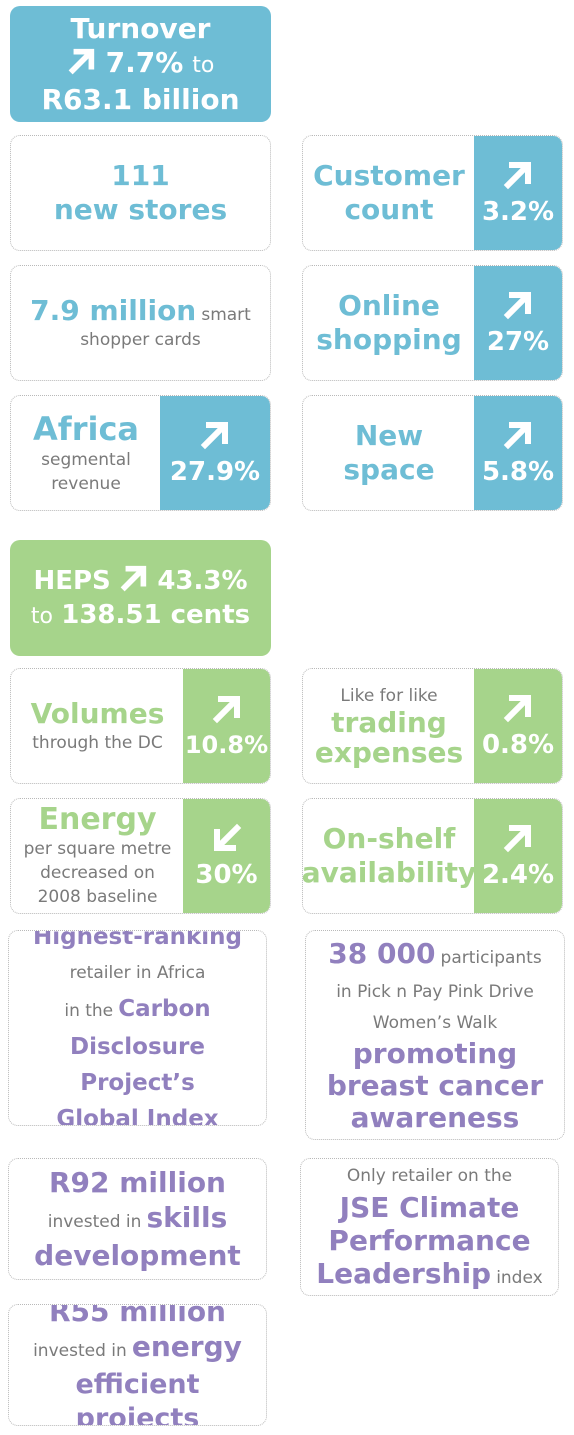 The height and width of the screenshot is (1435, 574). I want to click on carbon-line1: Highest-ranking, so click(137, 940).